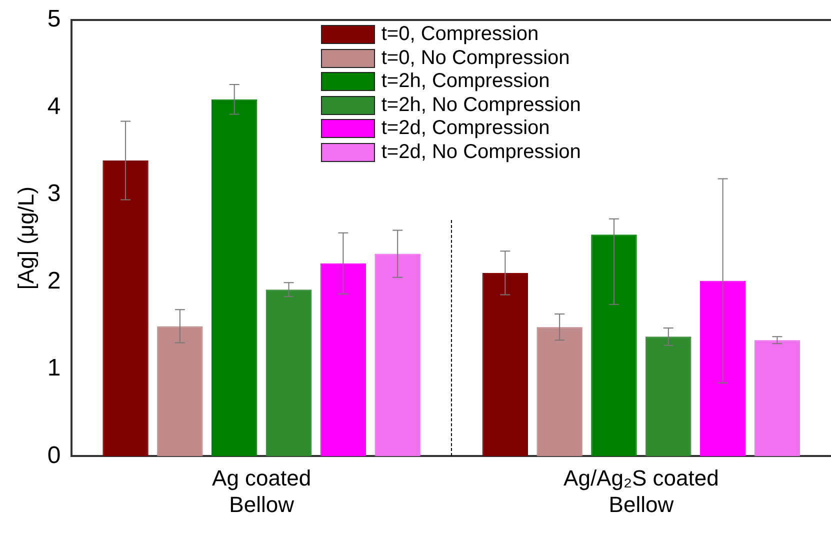  I want to click on y-tick-label: 3, so click(54, 194).